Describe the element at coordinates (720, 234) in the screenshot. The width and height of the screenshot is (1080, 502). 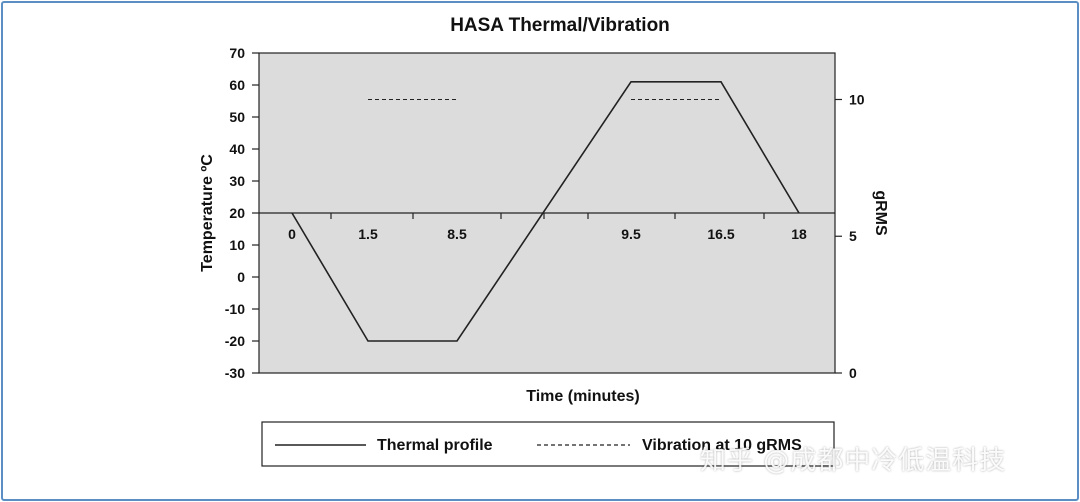
I see `x-tick-label-4: 16.5` at that location.